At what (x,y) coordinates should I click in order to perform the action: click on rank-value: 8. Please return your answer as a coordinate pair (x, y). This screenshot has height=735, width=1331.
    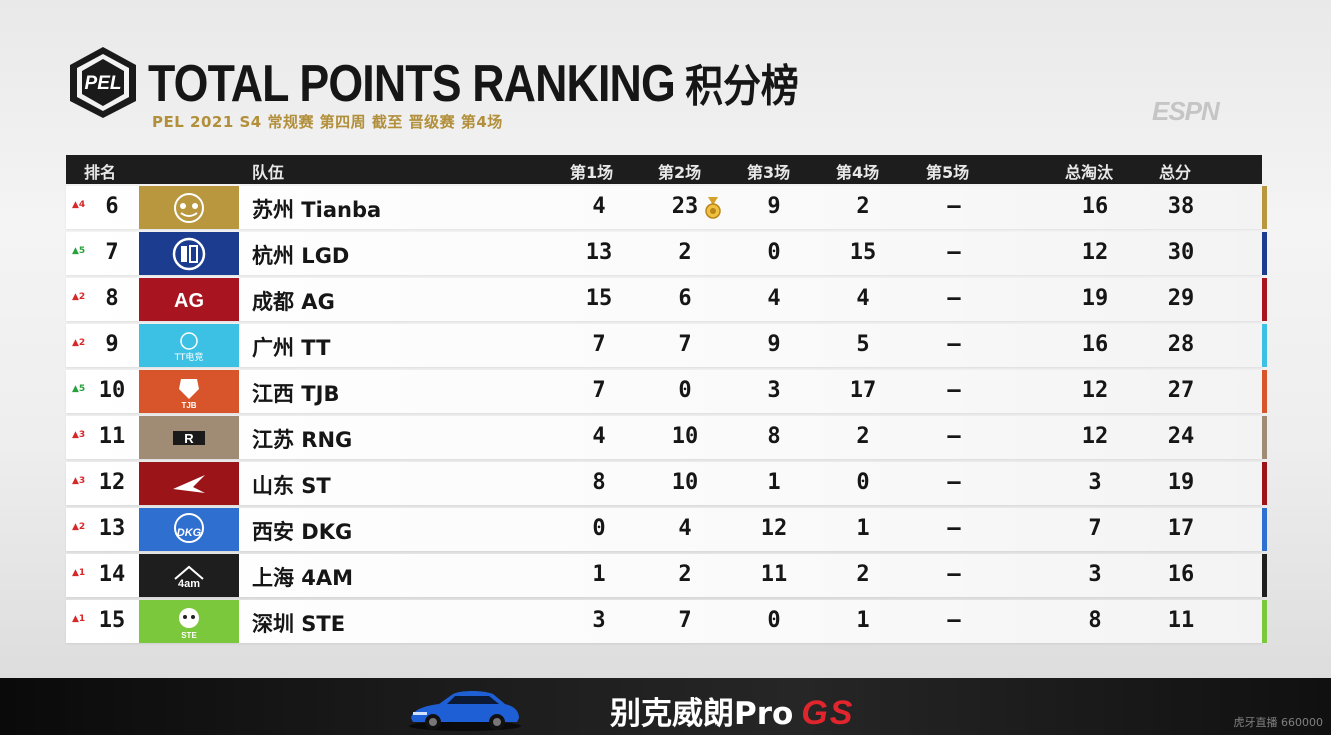
    Looking at the image, I should click on (112, 298).